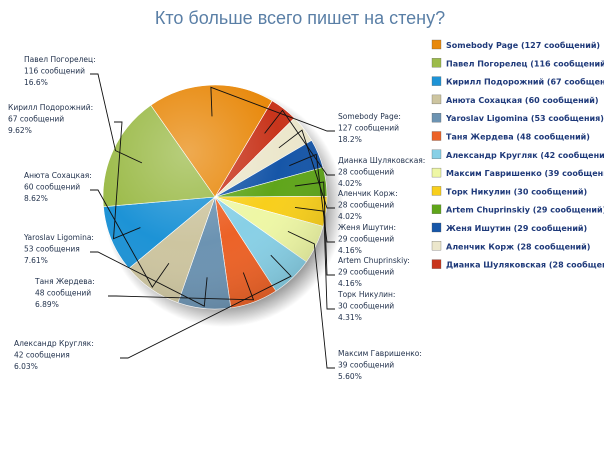  Describe the element at coordinates (516, 228) in the screenshot. I see `legend-label: Женя Ишутин (29 сообщений)` at that location.